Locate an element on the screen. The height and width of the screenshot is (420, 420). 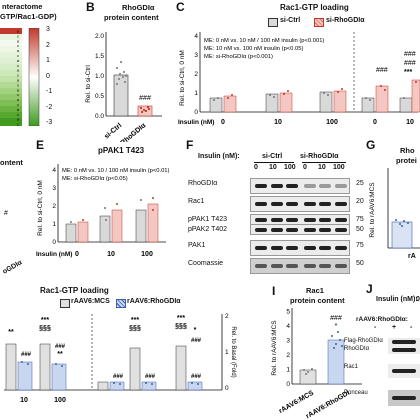
panel-i-letter: I is located at coordinates (274, 291).